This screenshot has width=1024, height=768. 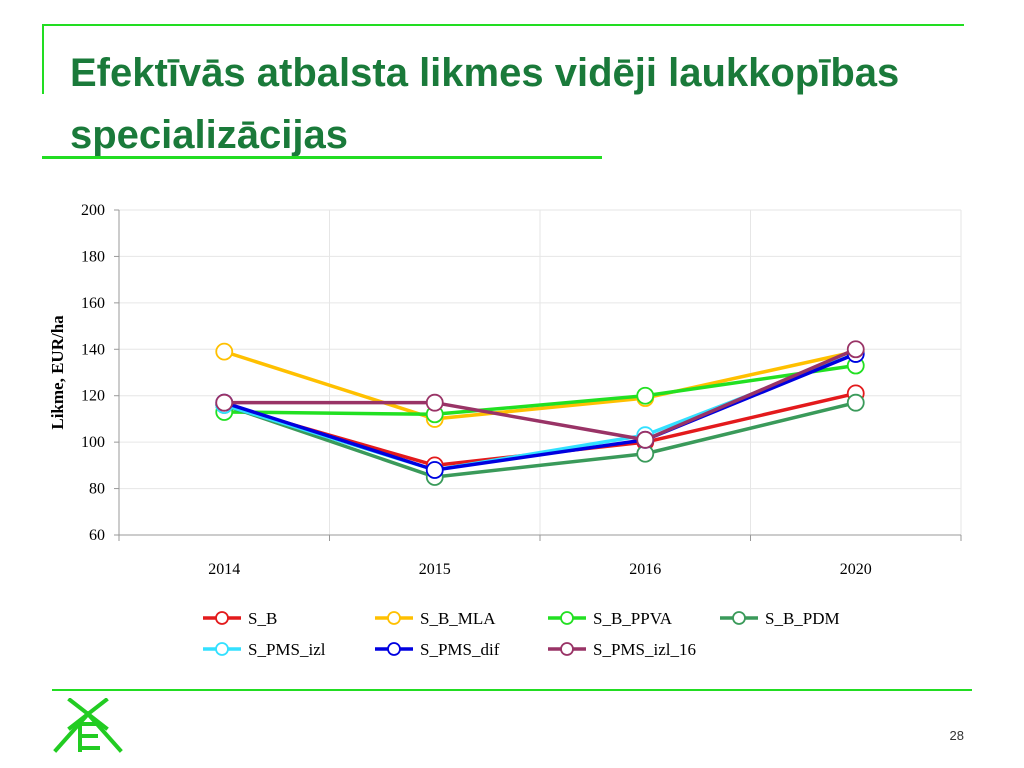 I want to click on legend-item: S_PMS_dif, so click(x=437, y=649).